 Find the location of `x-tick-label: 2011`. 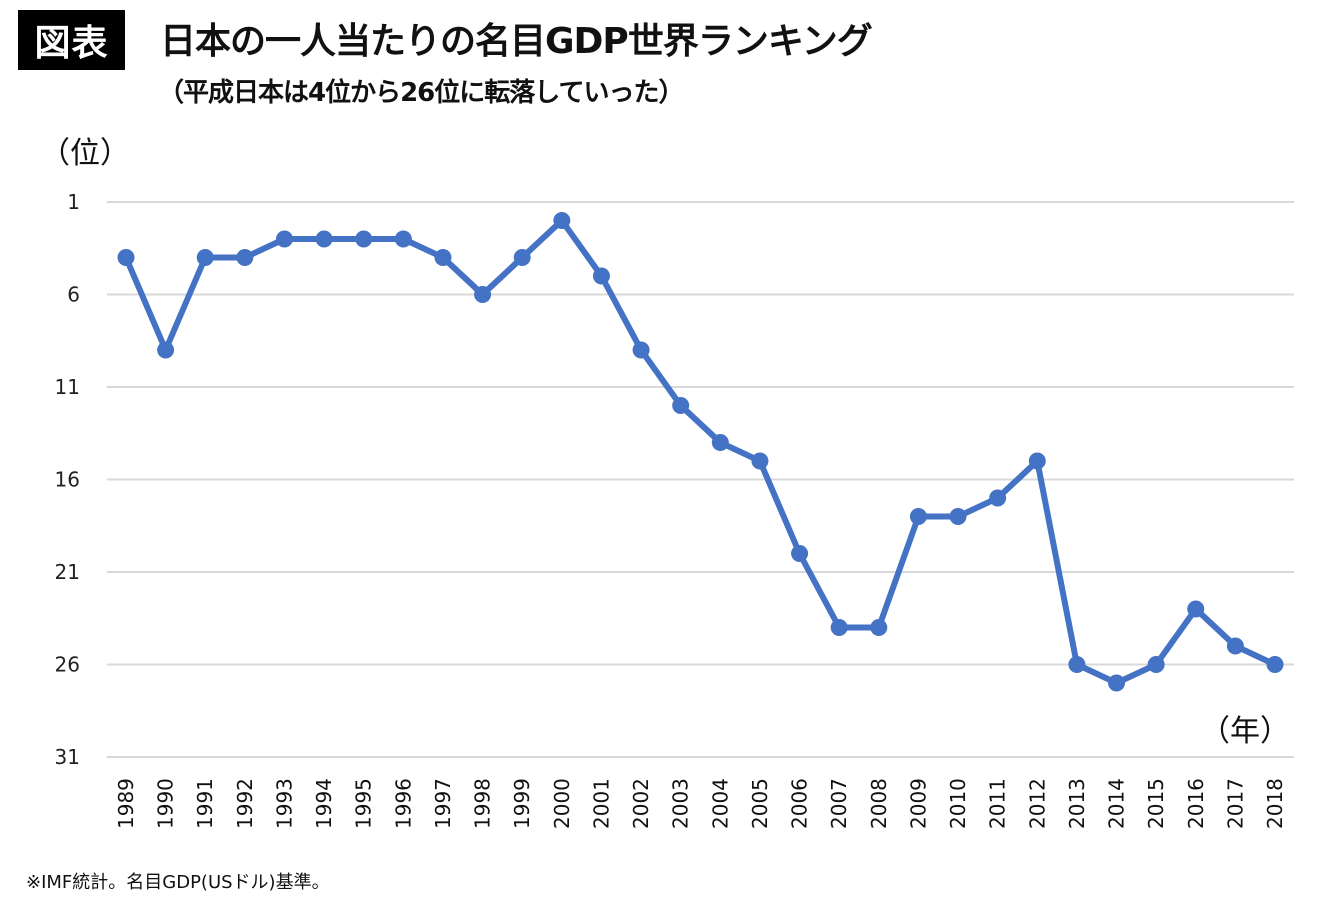

x-tick-label: 2011 is located at coordinates (998, 803).